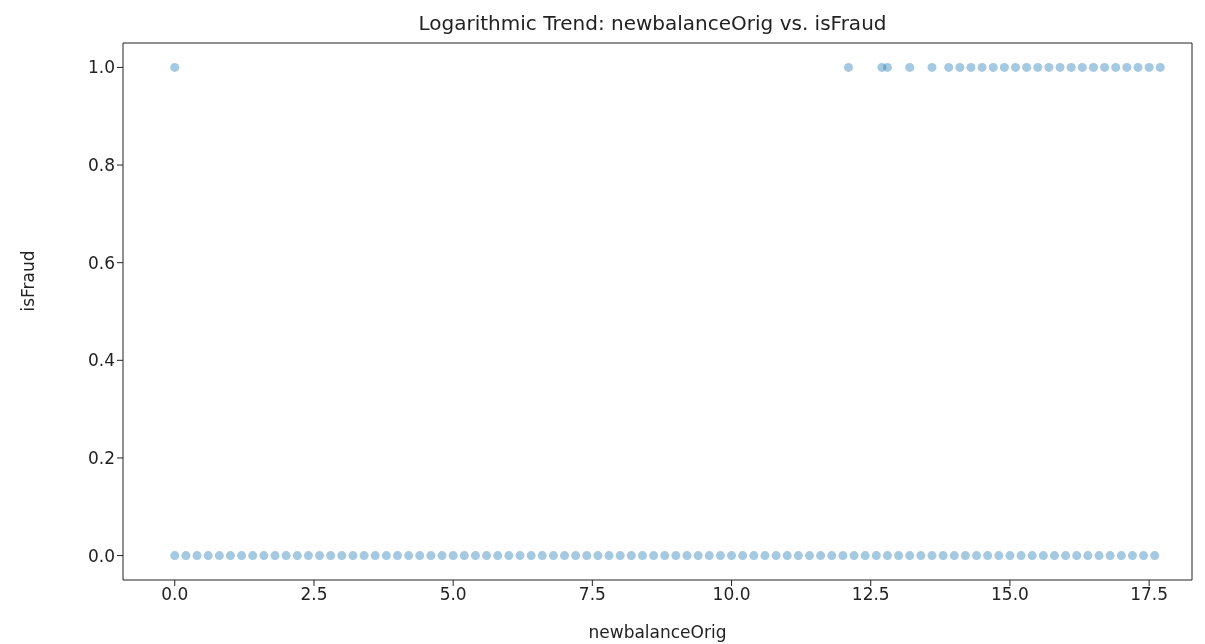 This screenshot has width=1205, height=644. Describe the element at coordinates (731, 594) in the screenshot. I see `x-tick-label: 10.0` at that location.